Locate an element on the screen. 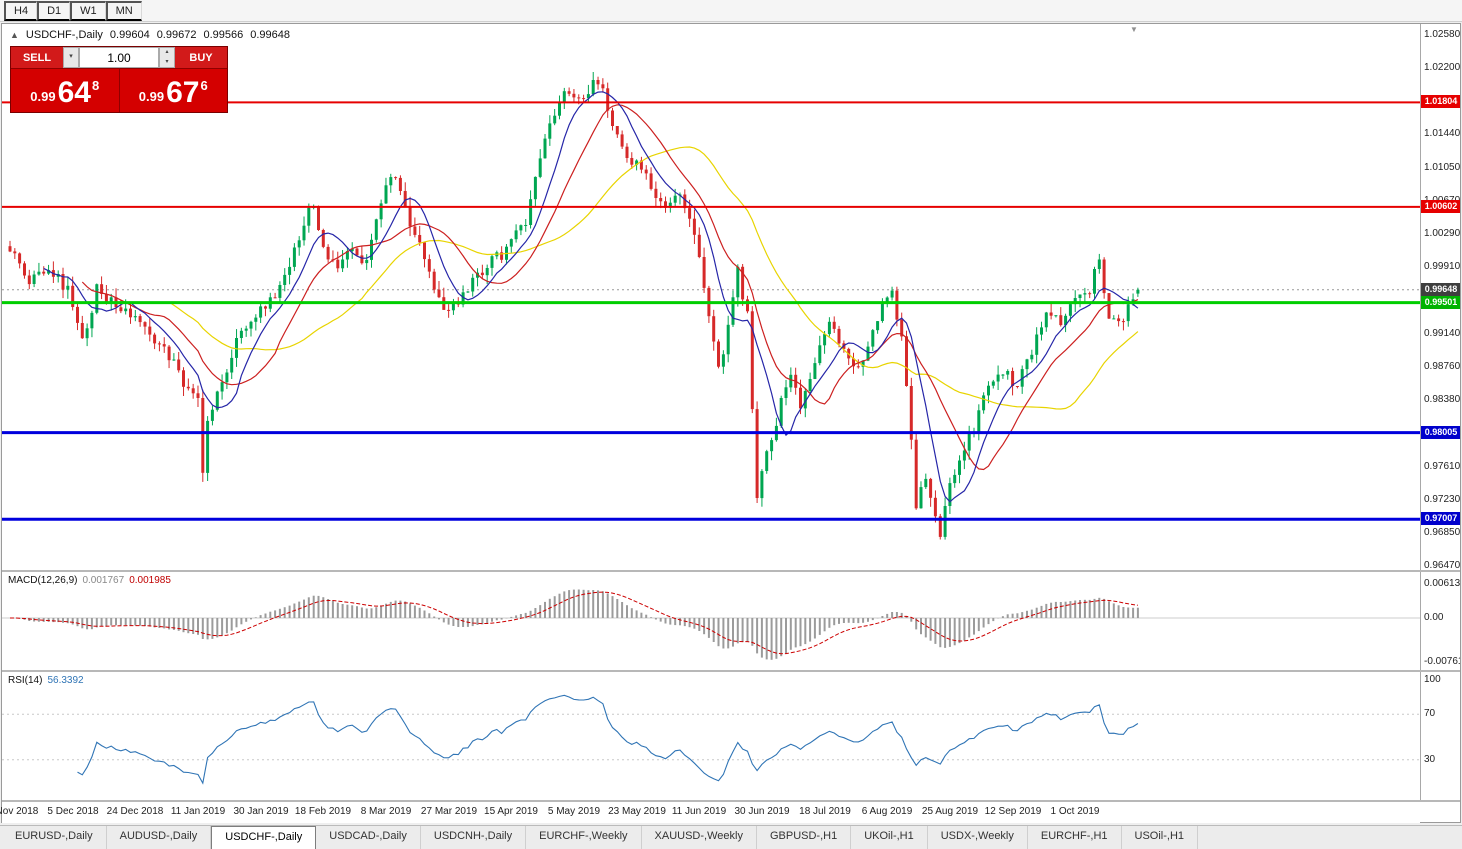  date-tick: 18 Feb 2019 is located at coordinates (323, 811).